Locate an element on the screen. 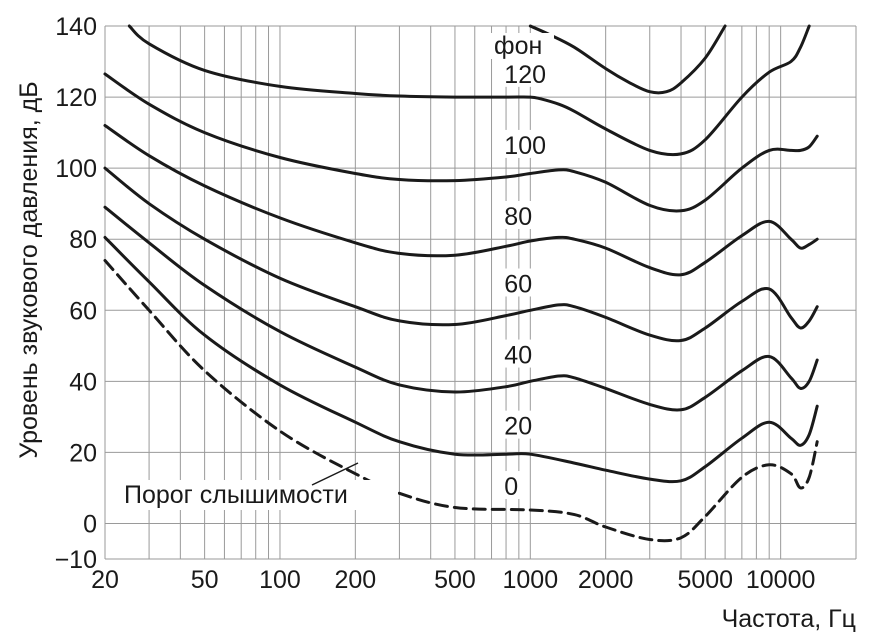 The width and height of the screenshot is (869, 640). curve-label-20: 20 is located at coordinates (518, 427).